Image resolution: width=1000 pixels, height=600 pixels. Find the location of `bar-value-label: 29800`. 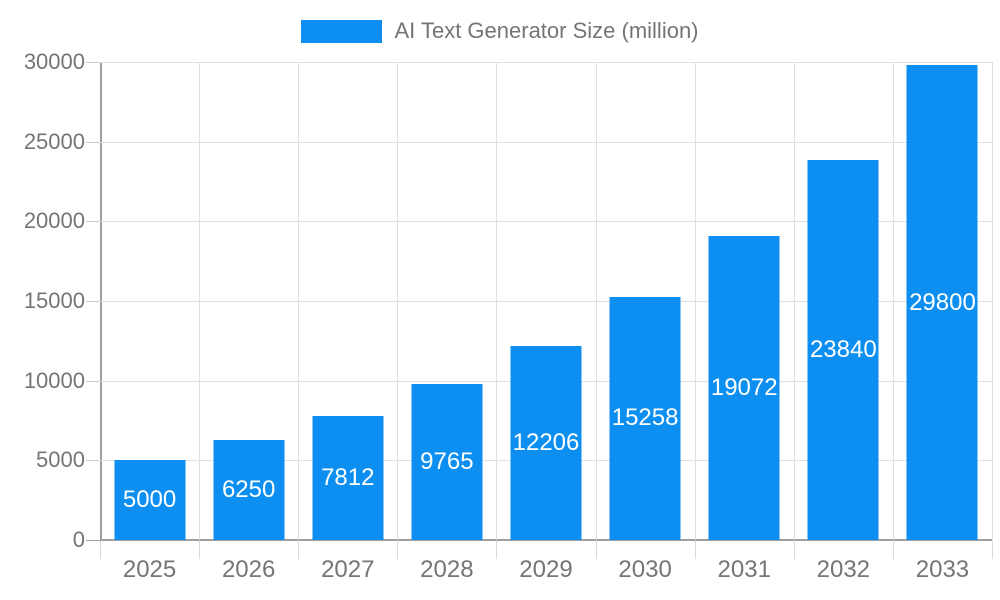

bar-value-label: 29800 is located at coordinates (942, 302).